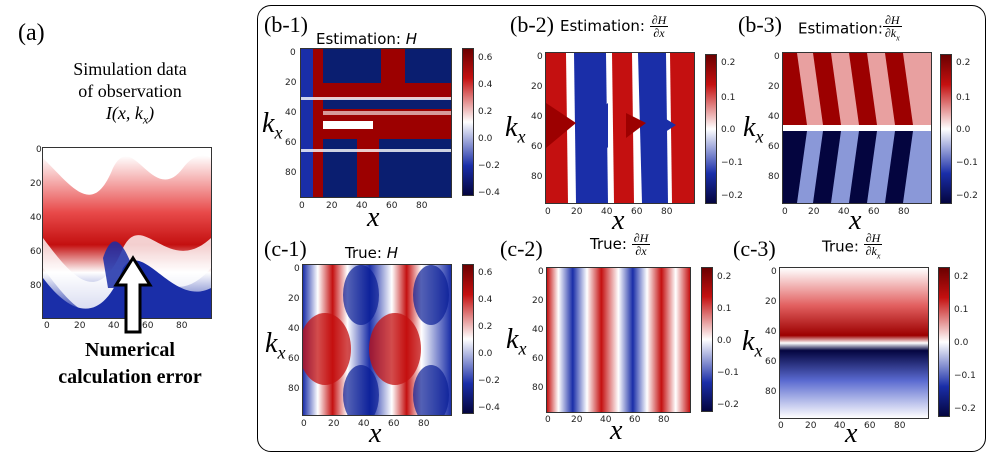 The width and height of the screenshot is (997, 458). Describe the element at coordinates (724, 309) in the screenshot. I see `panel-c2-cbar-tick: 0.1` at that location.